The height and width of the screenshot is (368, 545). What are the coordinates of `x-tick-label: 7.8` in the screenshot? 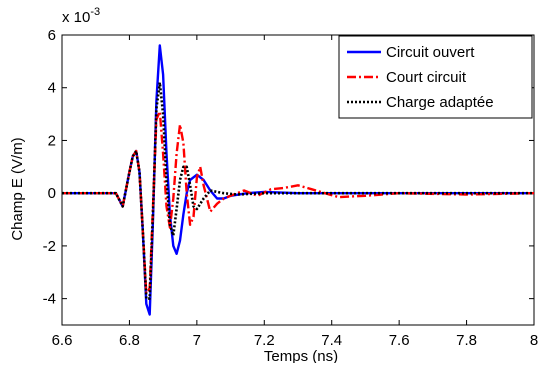 It's located at (466, 340).